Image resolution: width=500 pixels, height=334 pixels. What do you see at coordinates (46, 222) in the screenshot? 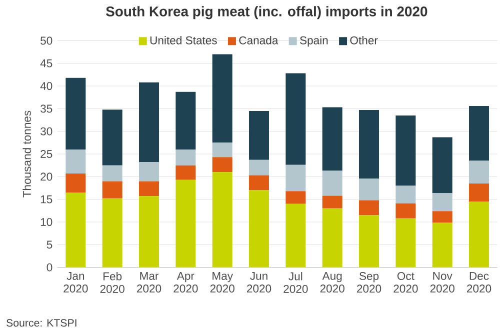
I see `y-tick-label: 10` at bounding box center [46, 222].